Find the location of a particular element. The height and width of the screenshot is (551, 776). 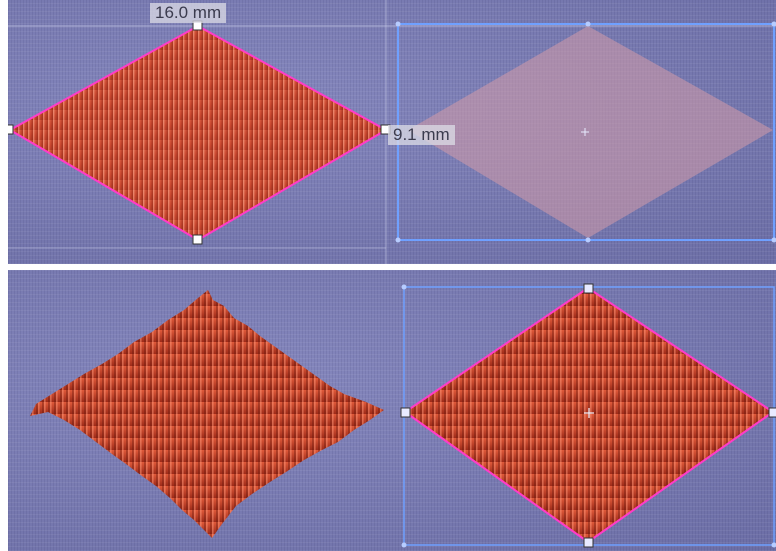

resize-handle-right is located at coordinates (772, 412).